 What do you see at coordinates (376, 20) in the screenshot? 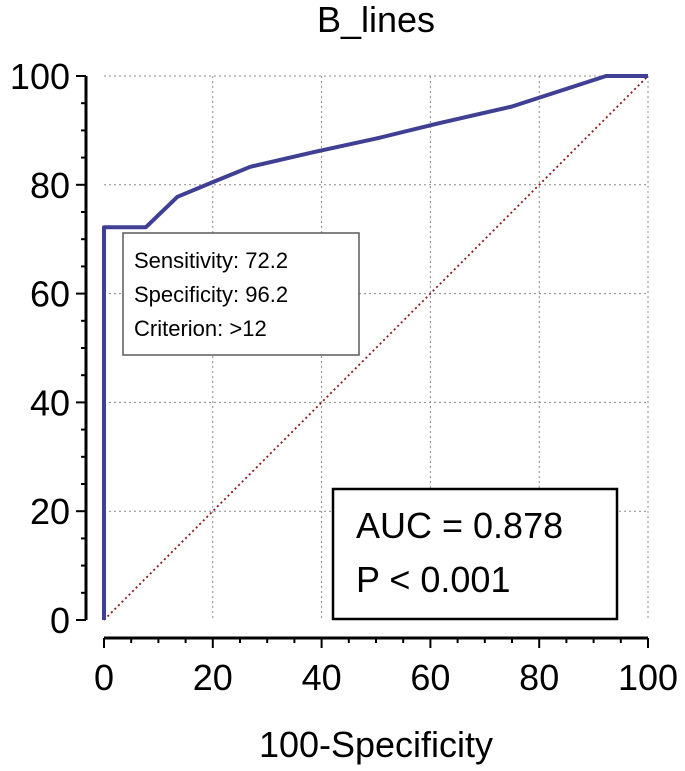
I see `chart-title: B_lines` at bounding box center [376, 20].